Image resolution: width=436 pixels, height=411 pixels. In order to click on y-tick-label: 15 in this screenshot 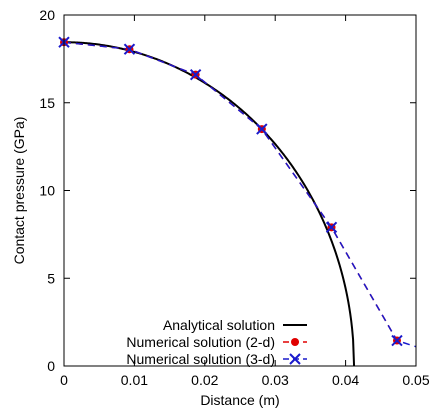, I will do `click(47, 103)`.